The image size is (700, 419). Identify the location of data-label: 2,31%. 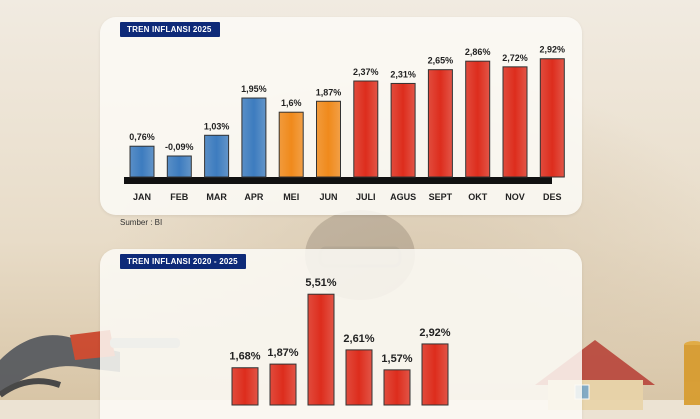
(403, 74).